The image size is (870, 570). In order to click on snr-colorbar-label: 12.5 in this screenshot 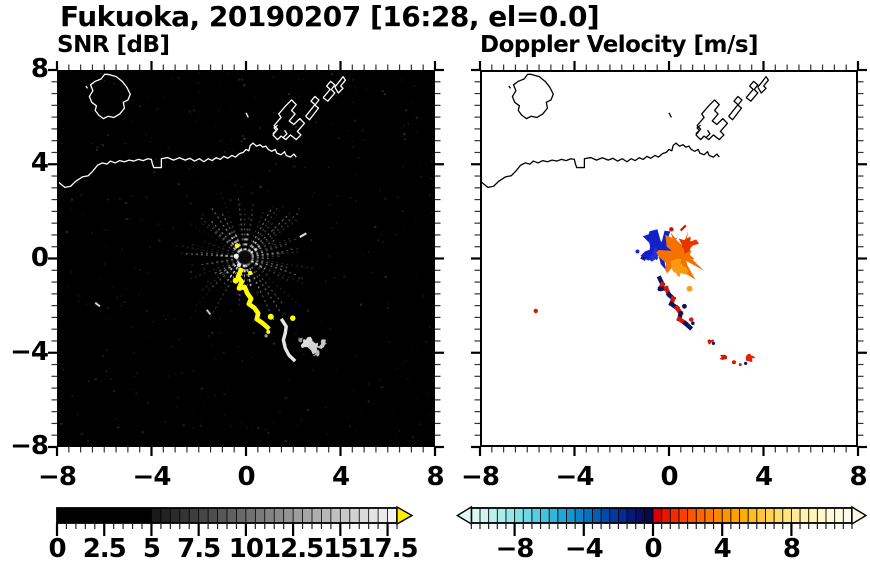, I will do `click(293, 549)`.